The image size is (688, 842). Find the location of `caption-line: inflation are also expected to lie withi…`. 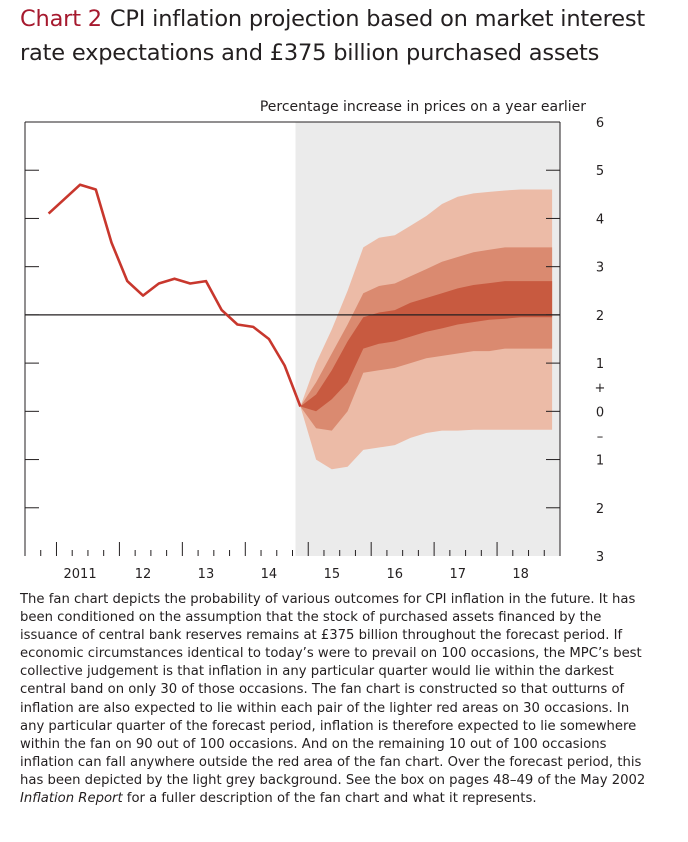

caption-line: inflation are also expected to lie withi… is located at coordinates (325, 708).